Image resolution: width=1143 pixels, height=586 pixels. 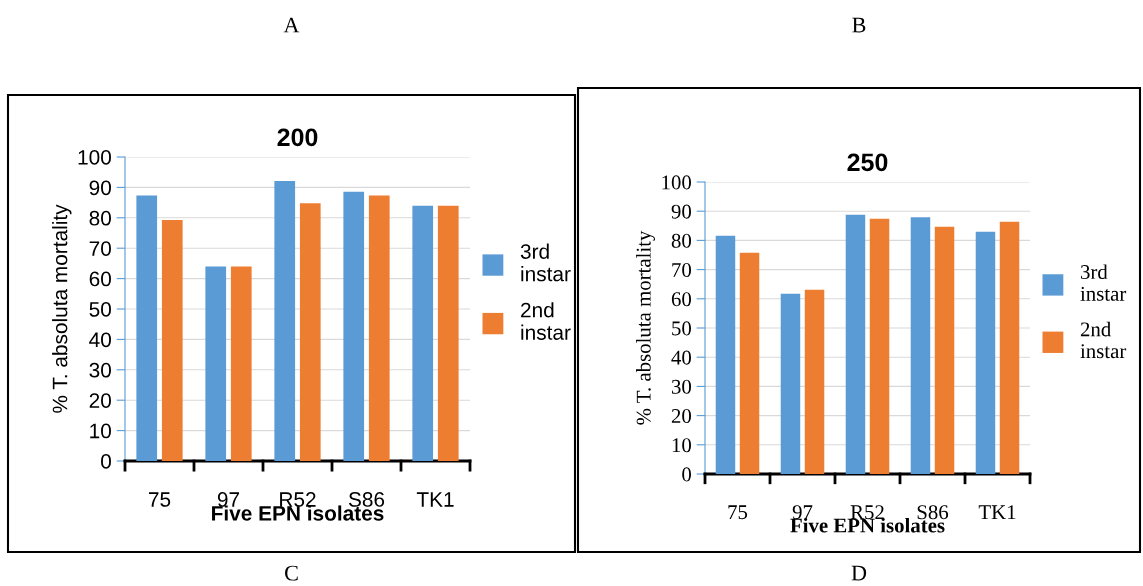 What do you see at coordinates (859, 573) in the screenshot?
I see `text: D` at bounding box center [859, 573].